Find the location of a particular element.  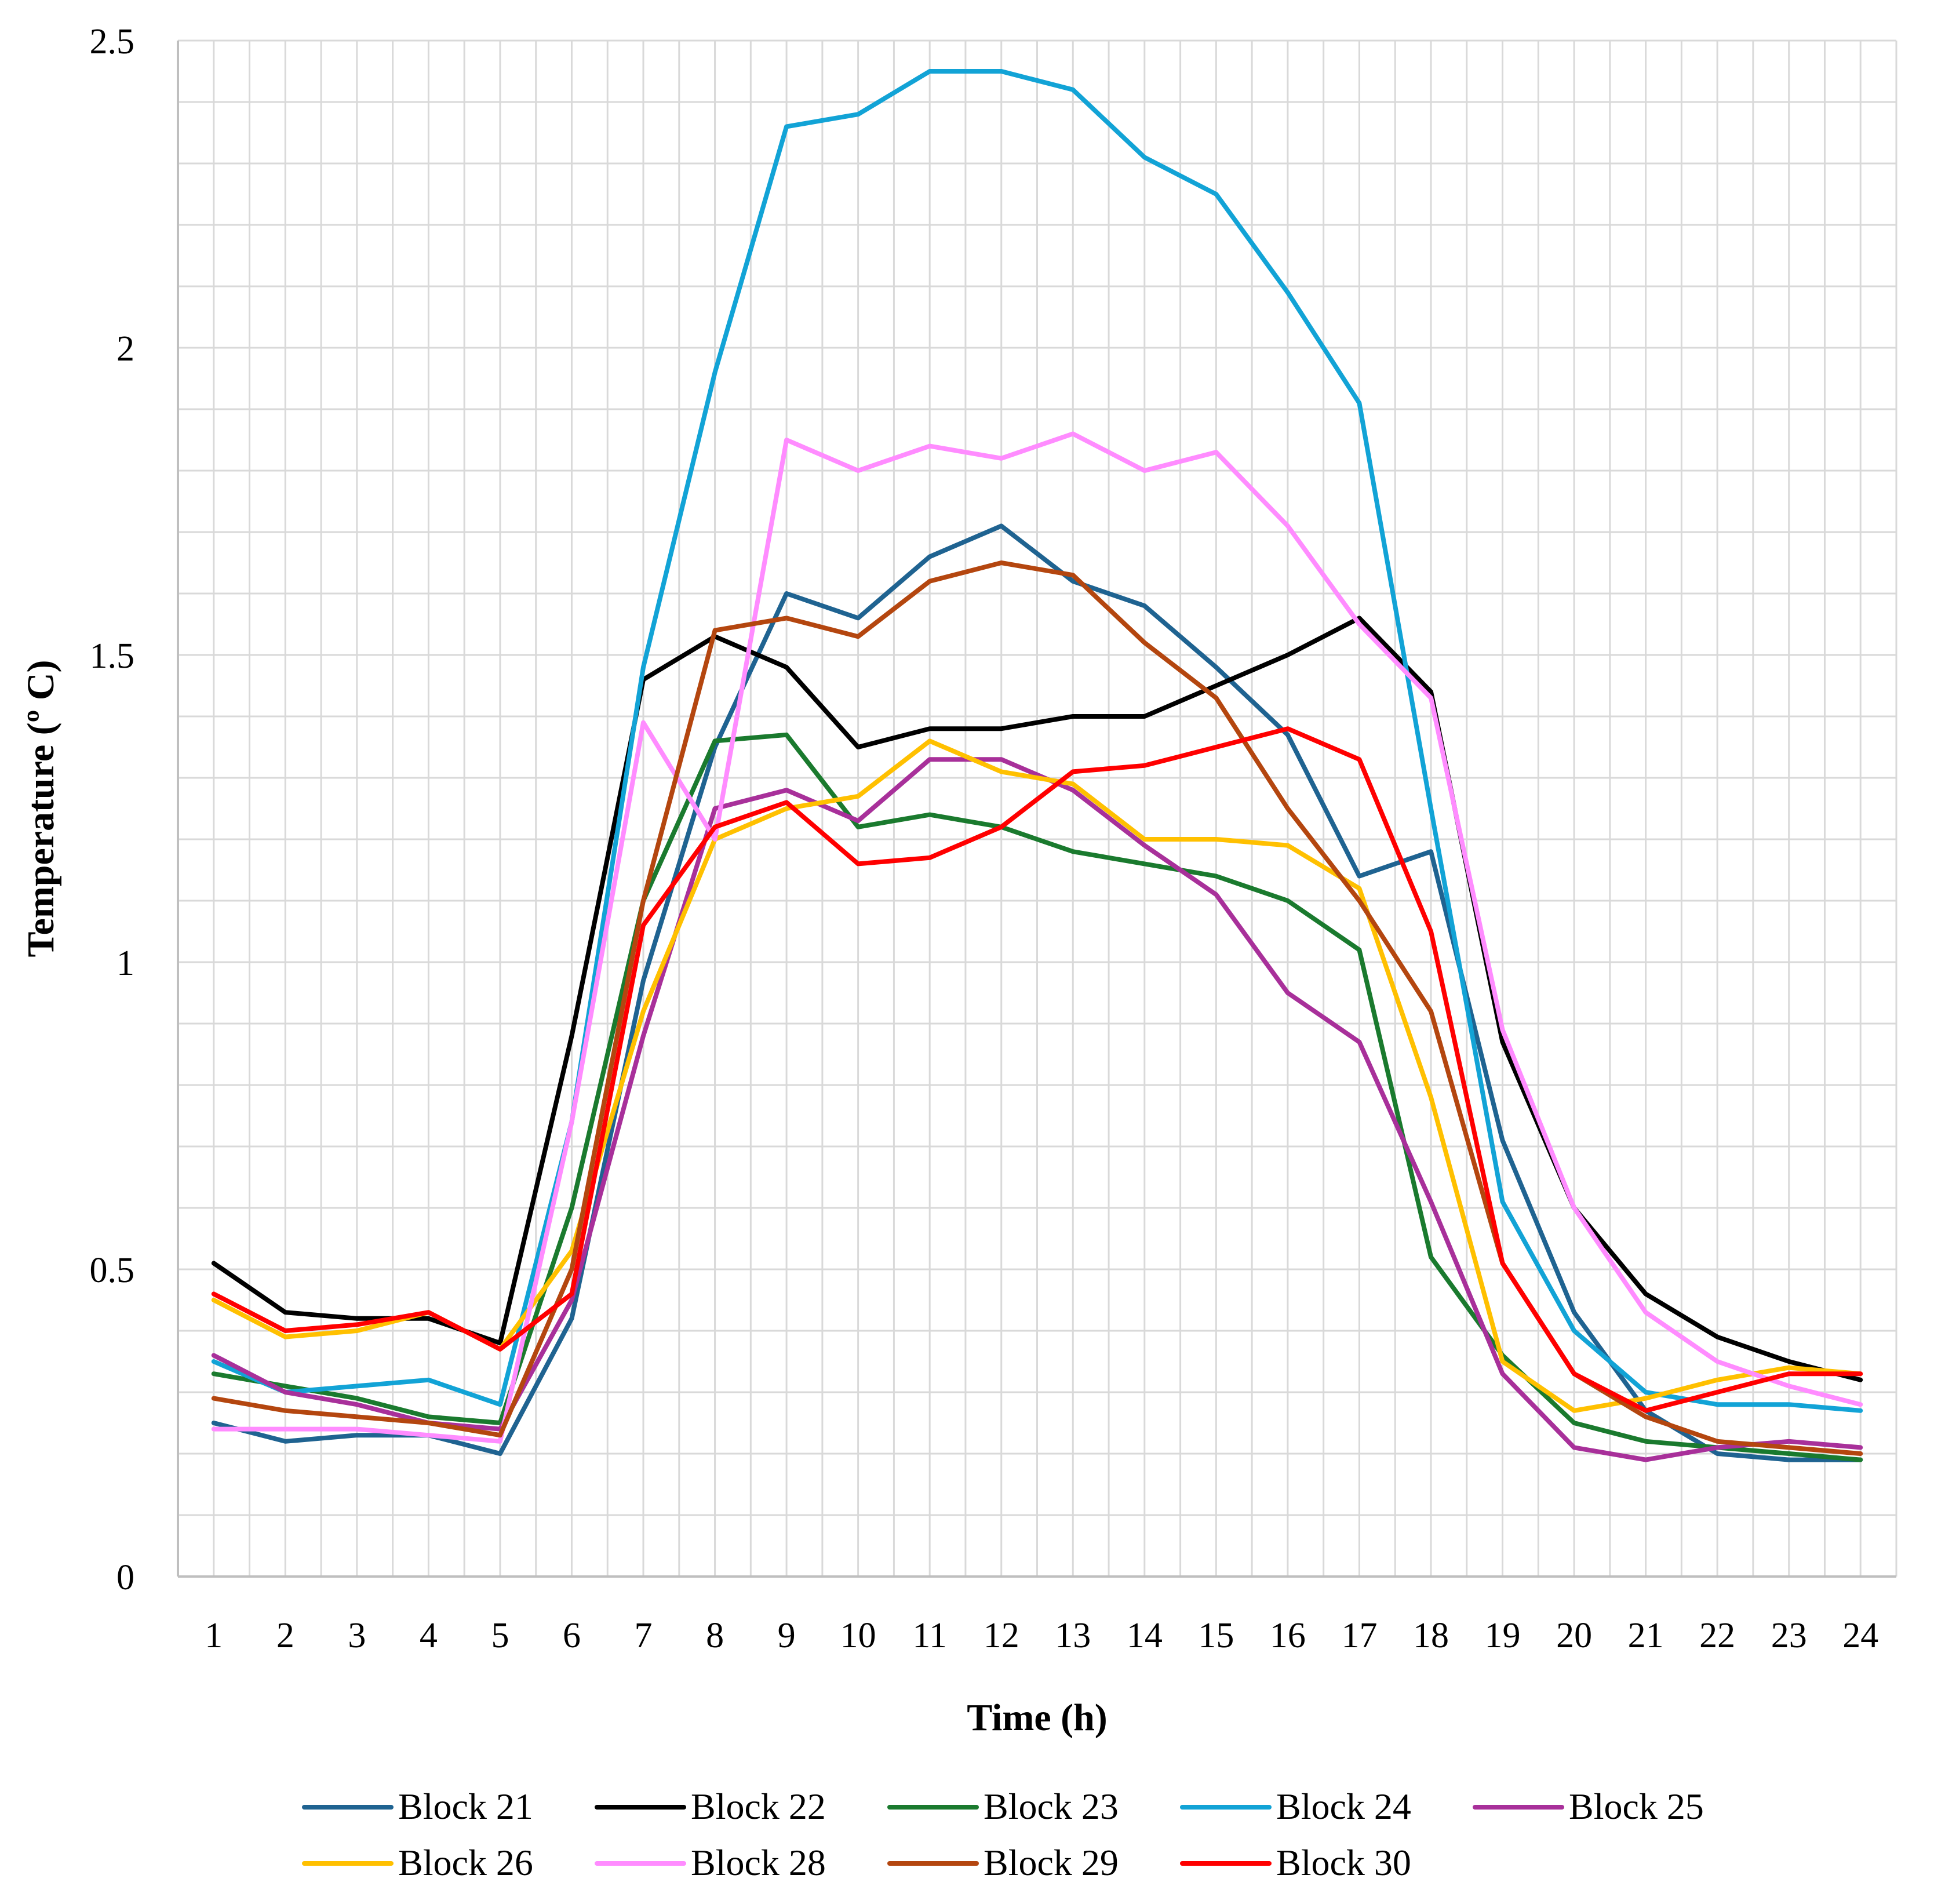

x-axis-title: Time (h) is located at coordinates (1038, 1718).